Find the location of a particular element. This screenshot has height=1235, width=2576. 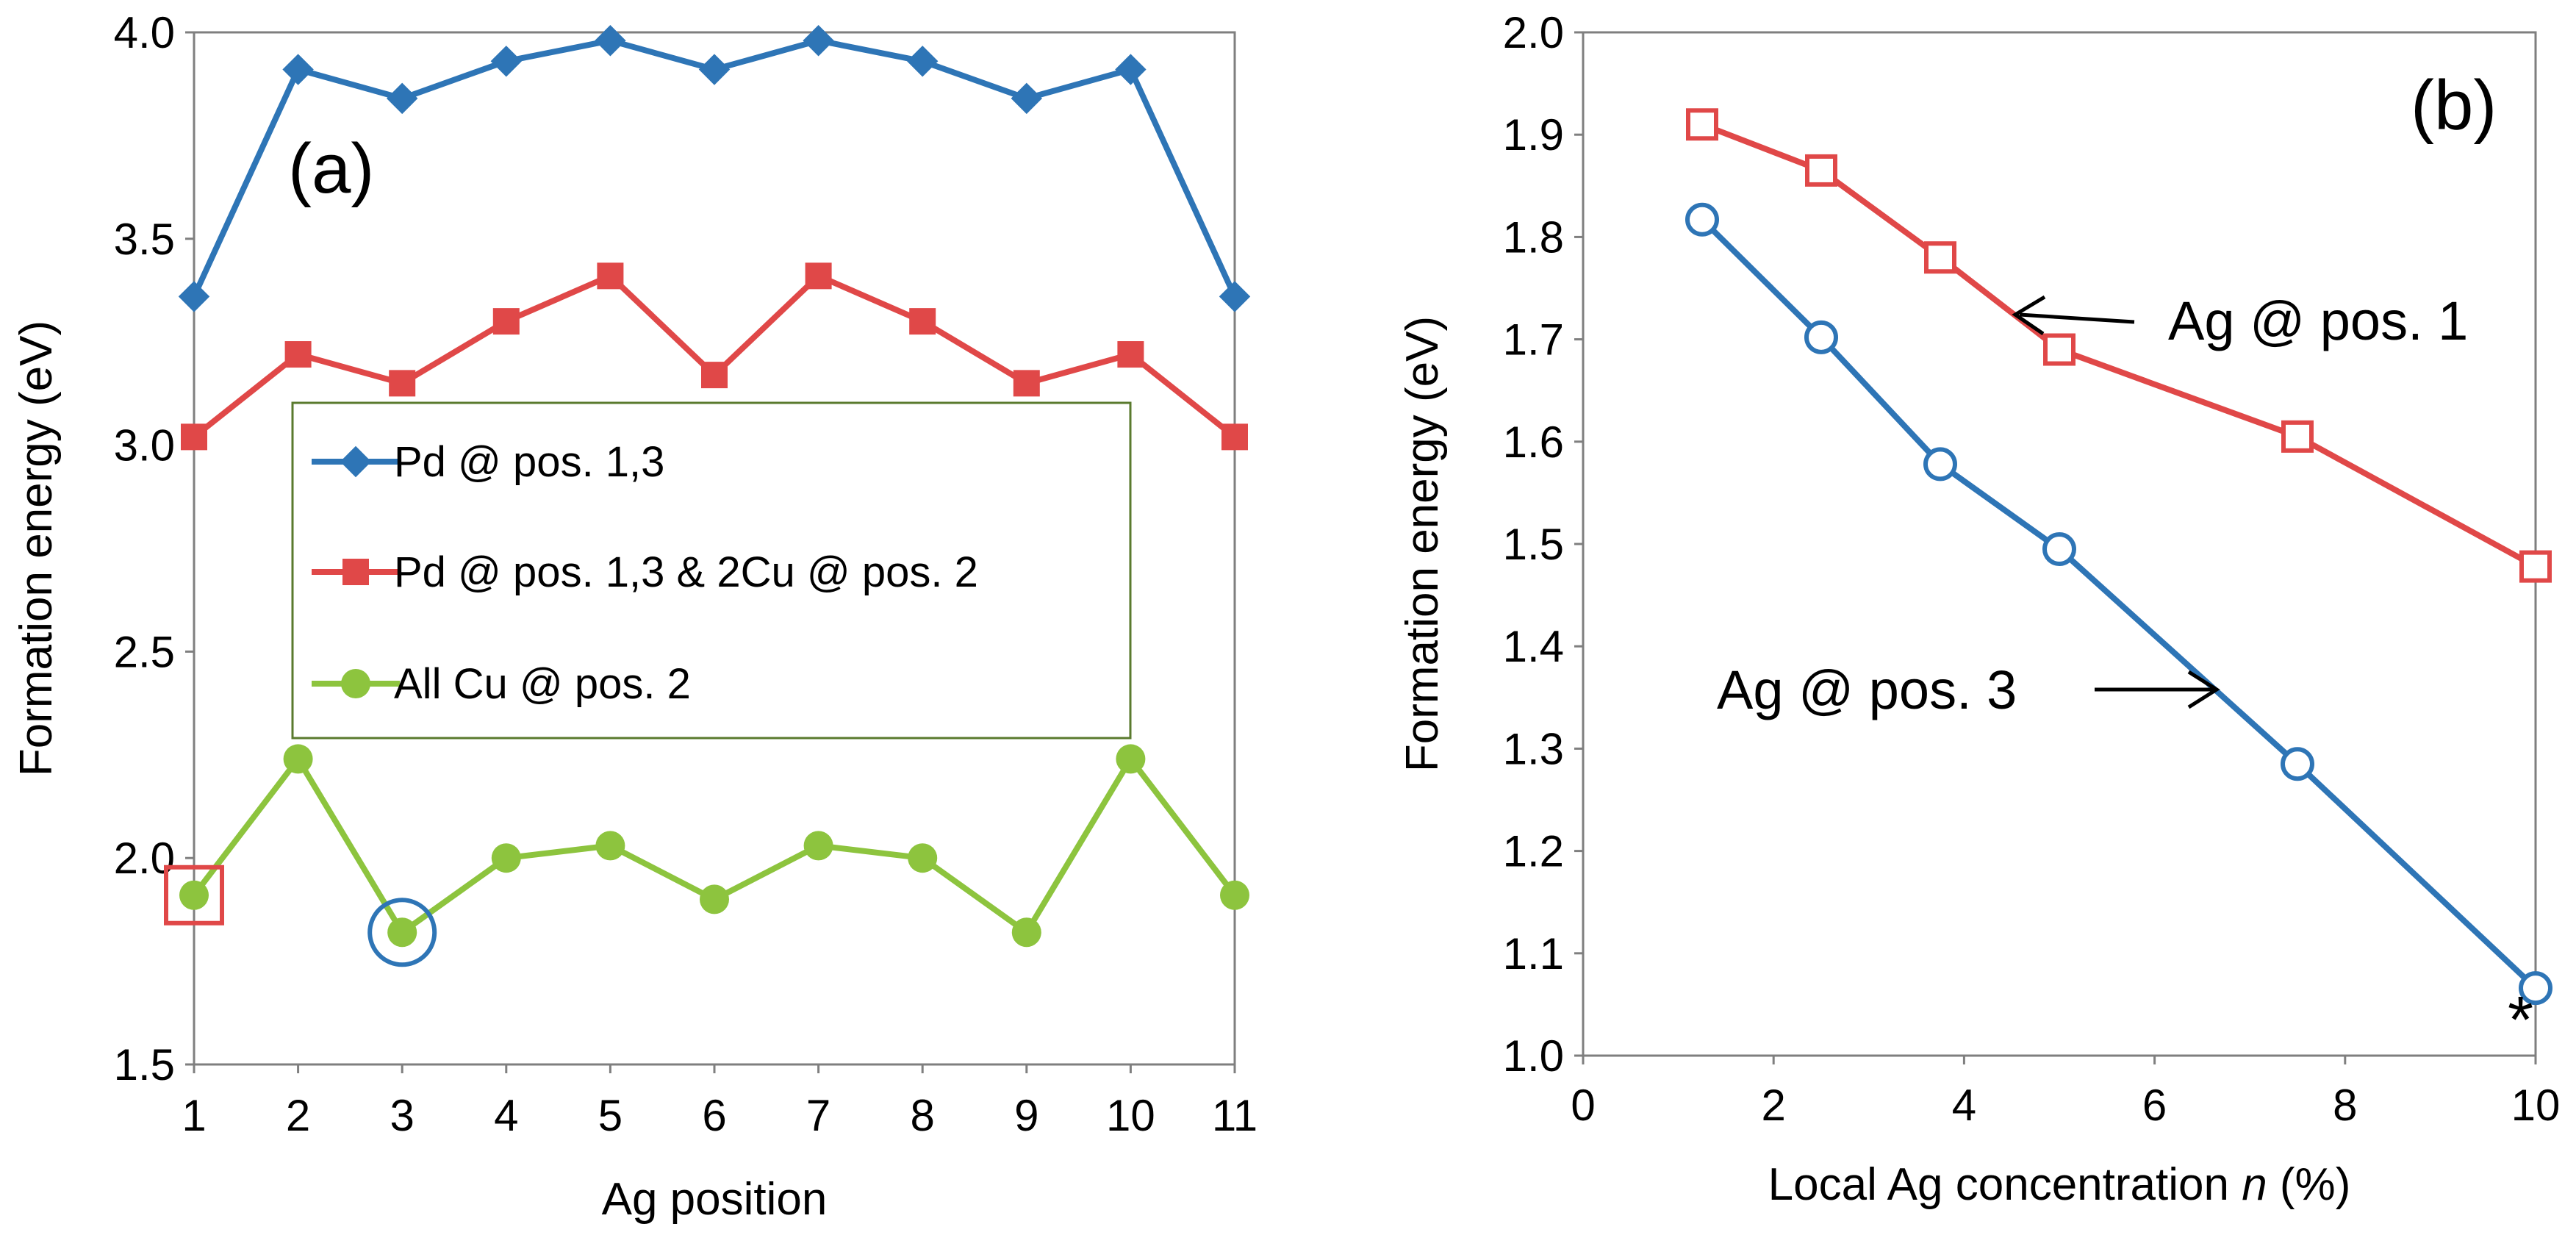

panel-b-series-line is located at coordinates (2119, 345).